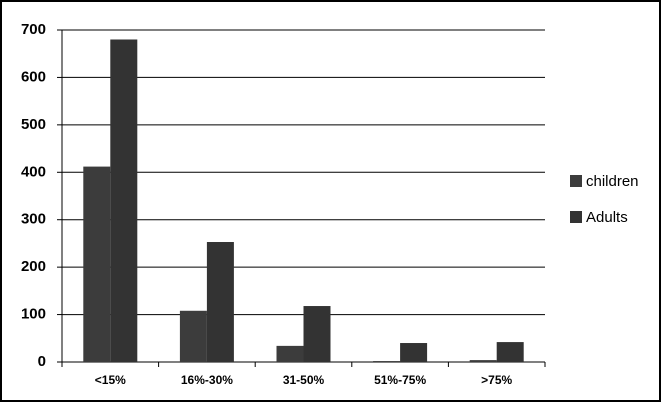 The image size is (661, 402). What do you see at coordinates (400, 380) in the screenshot?
I see `x-tick-label: 51%-75%` at bounding box center [400, 380].